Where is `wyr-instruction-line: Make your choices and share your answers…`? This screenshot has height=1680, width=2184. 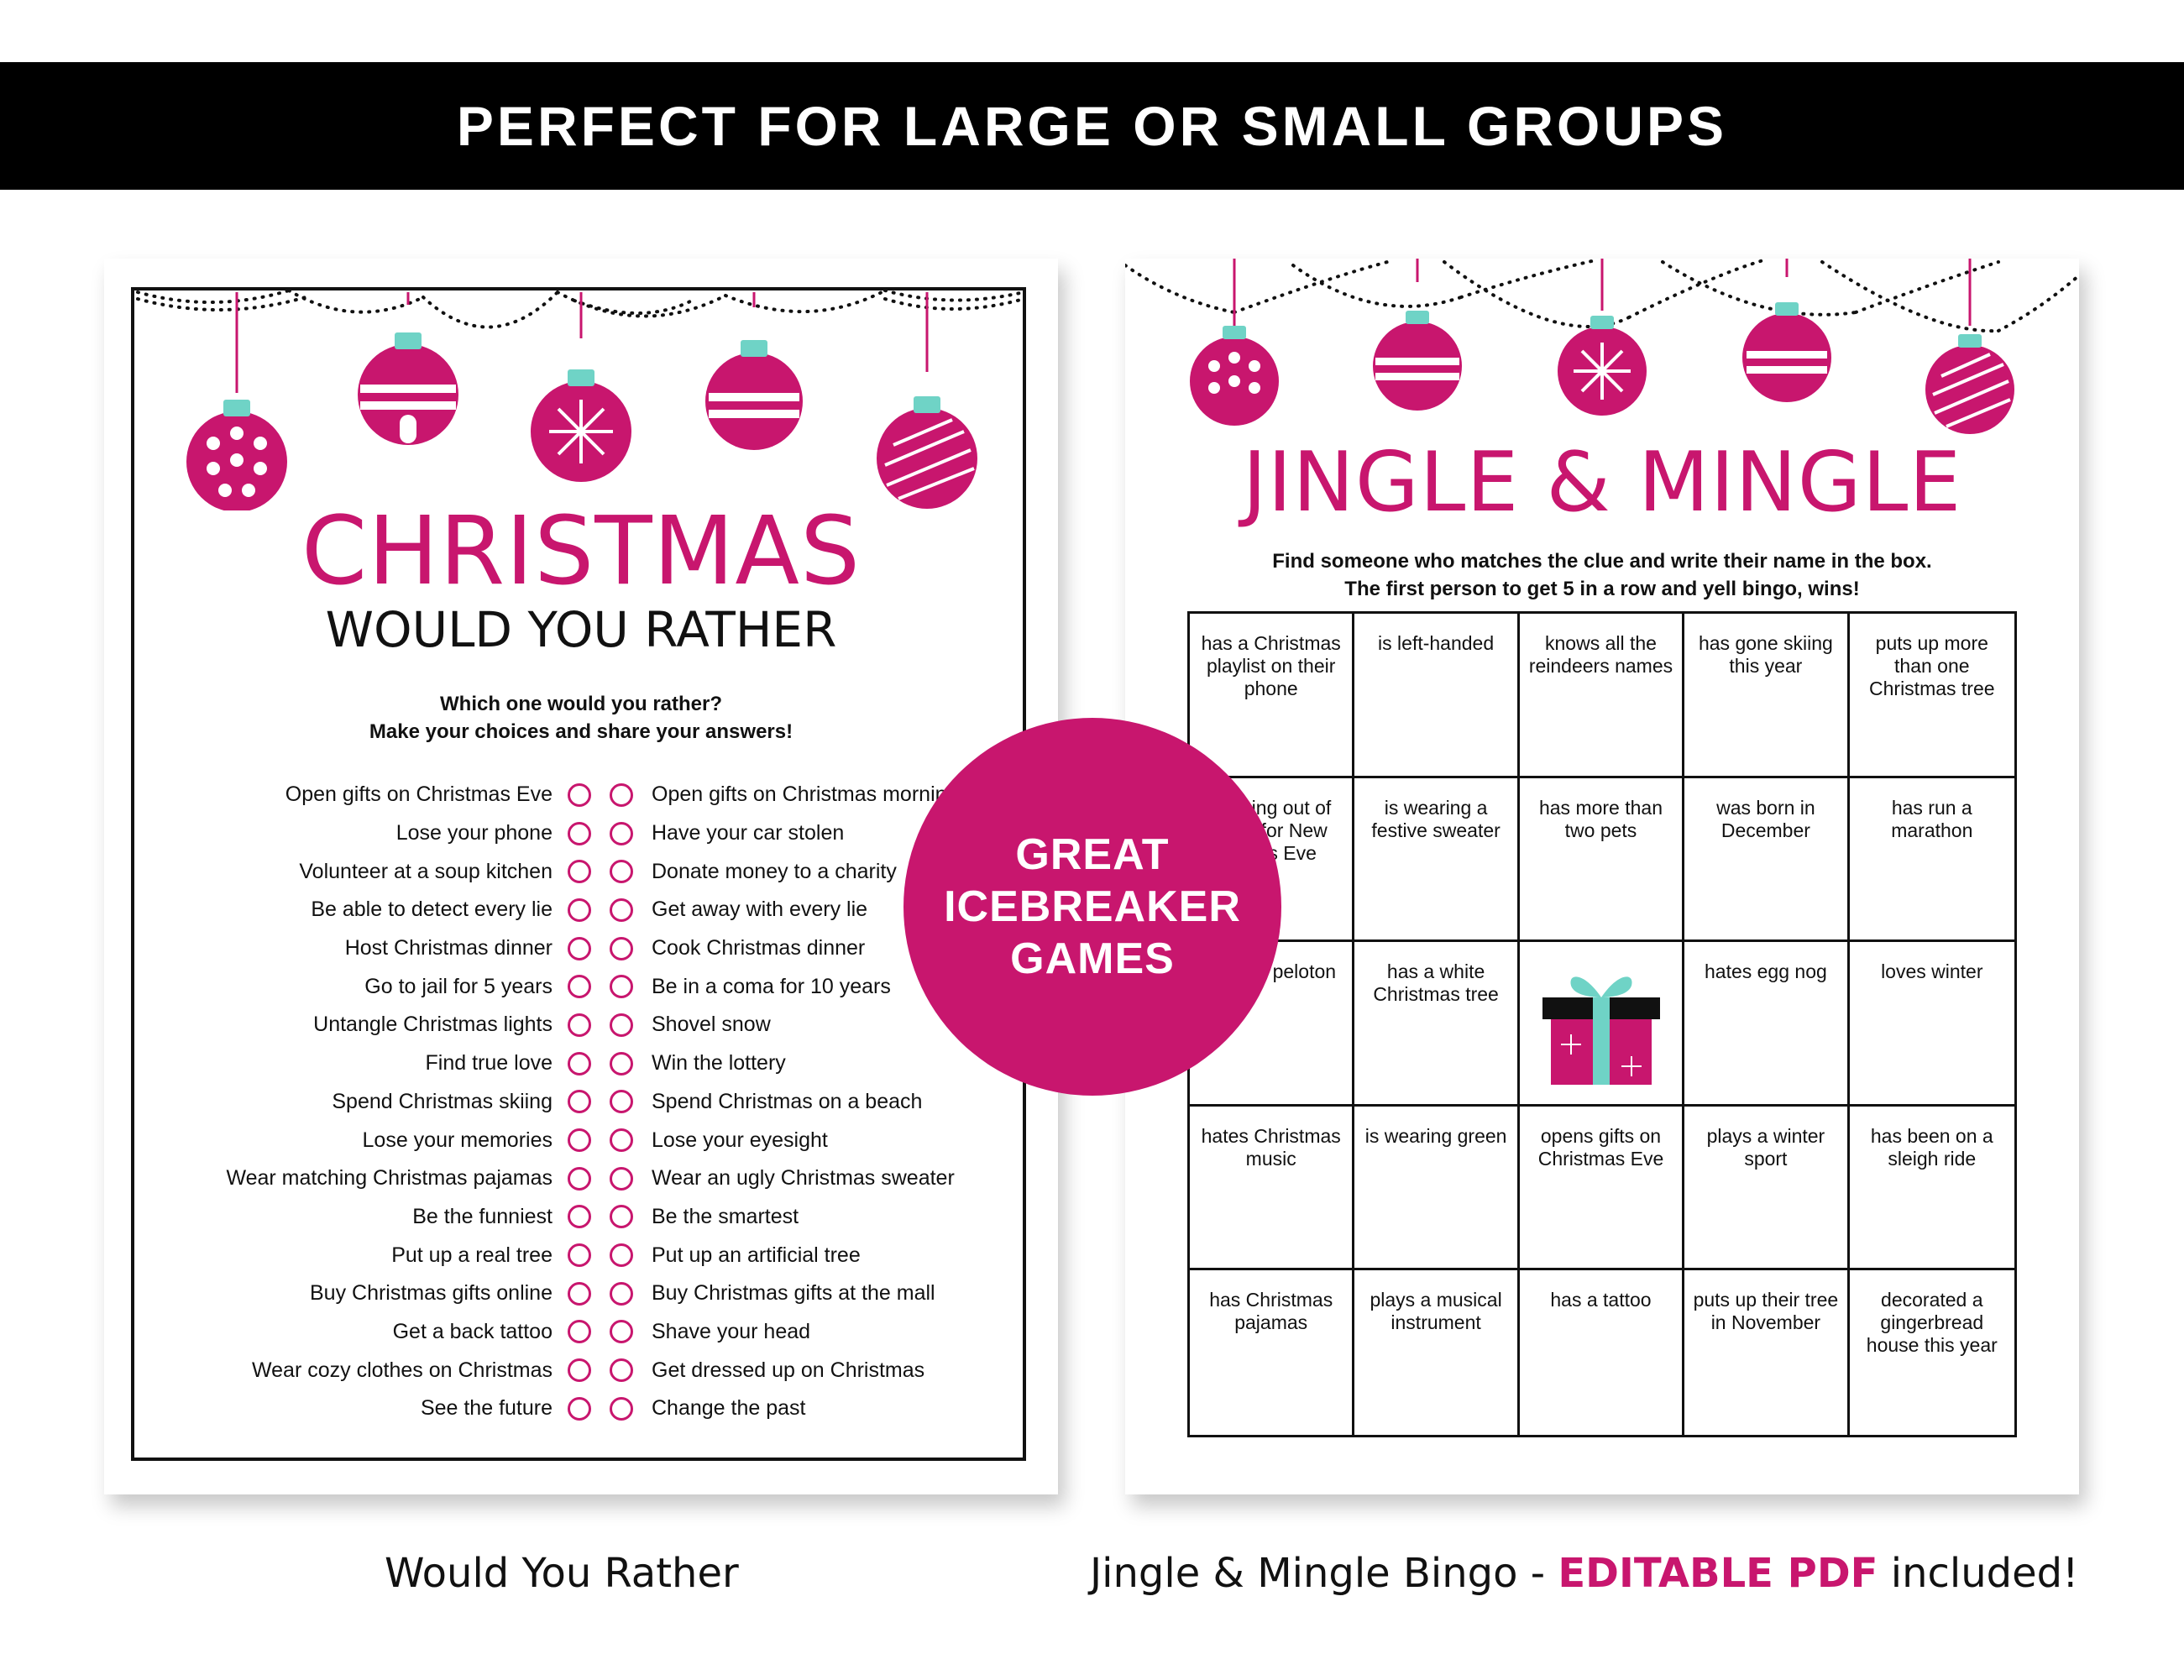 wyr-instruction-line: Make your choices and share your answers… is located at coordinates (581, 731).